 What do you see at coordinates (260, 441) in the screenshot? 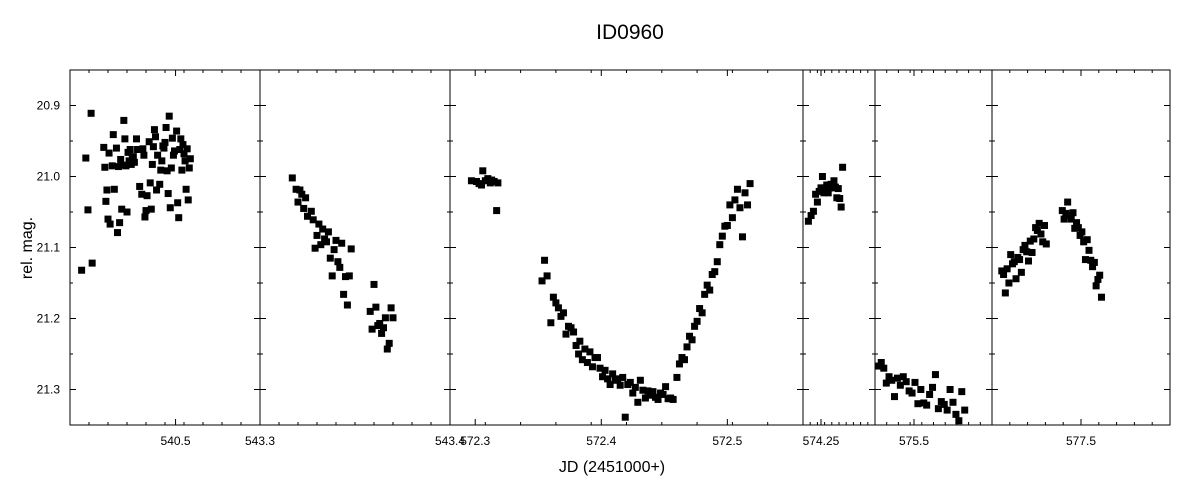
I see `x-tick-label: 543.3` at bounding box center [260, 441].